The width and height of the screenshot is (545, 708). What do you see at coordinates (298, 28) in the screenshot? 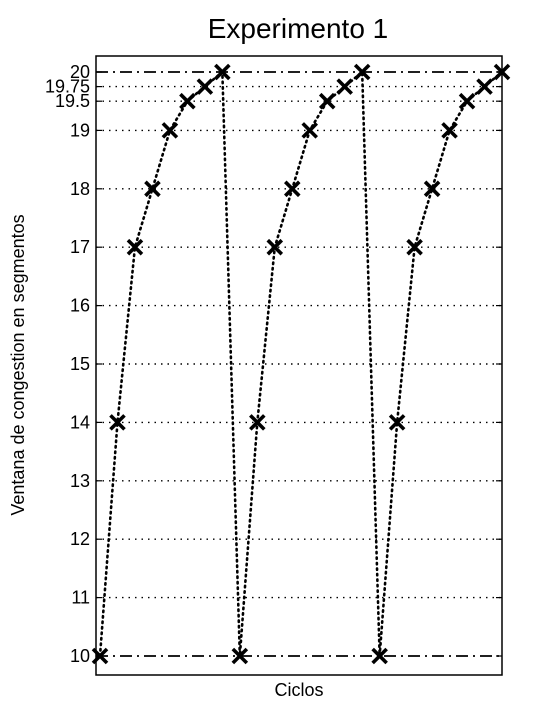
I see `chart-title: Experimento 1` at bounding box center [298, 28].